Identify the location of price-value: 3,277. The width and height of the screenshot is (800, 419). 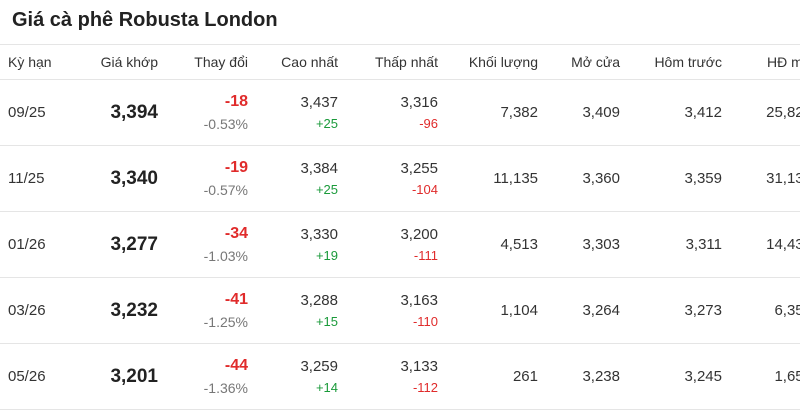
(134, 244).